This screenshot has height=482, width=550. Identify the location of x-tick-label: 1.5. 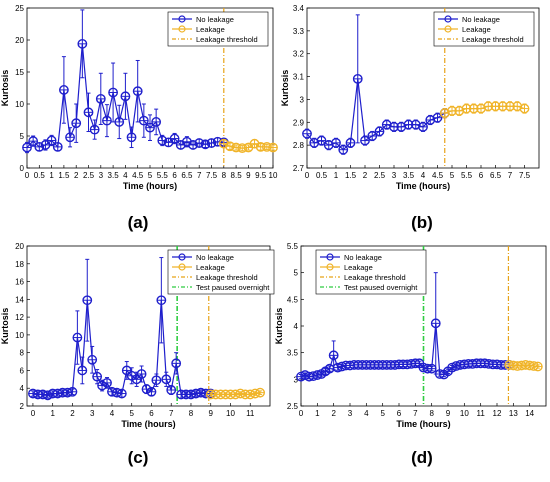
(351, 175).